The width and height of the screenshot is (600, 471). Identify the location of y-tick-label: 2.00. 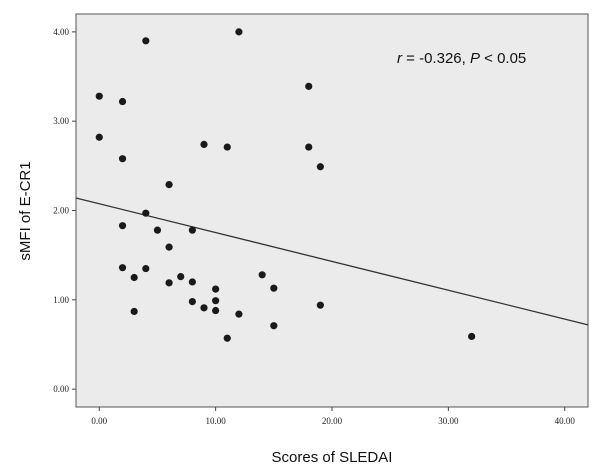
(61, 211).